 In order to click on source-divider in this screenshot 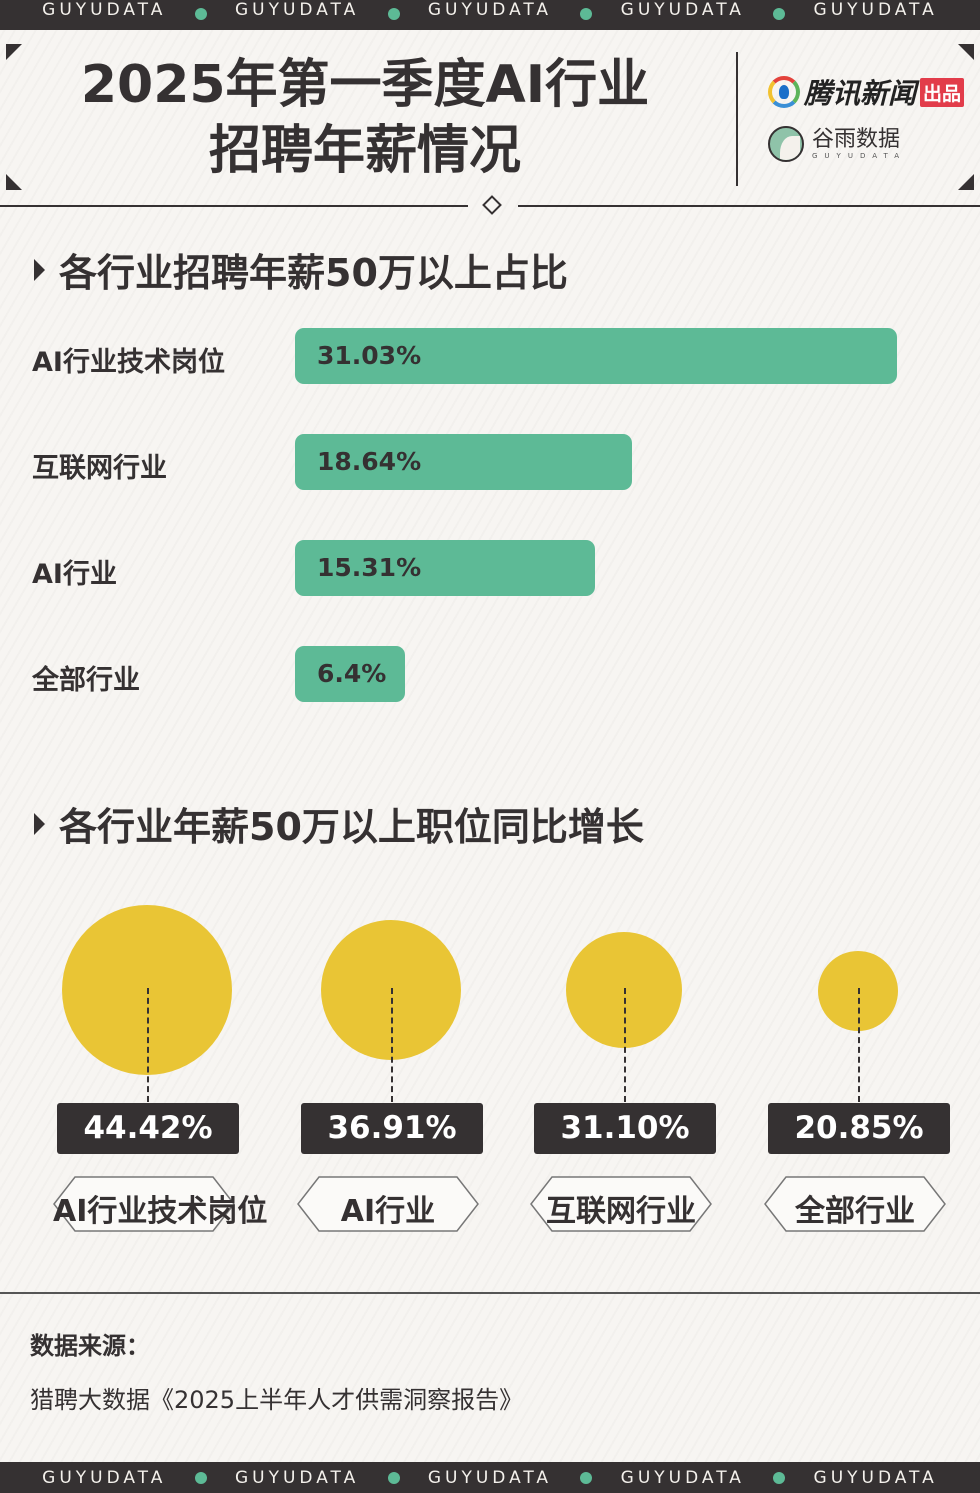, I will do `click(490, 1293)`.